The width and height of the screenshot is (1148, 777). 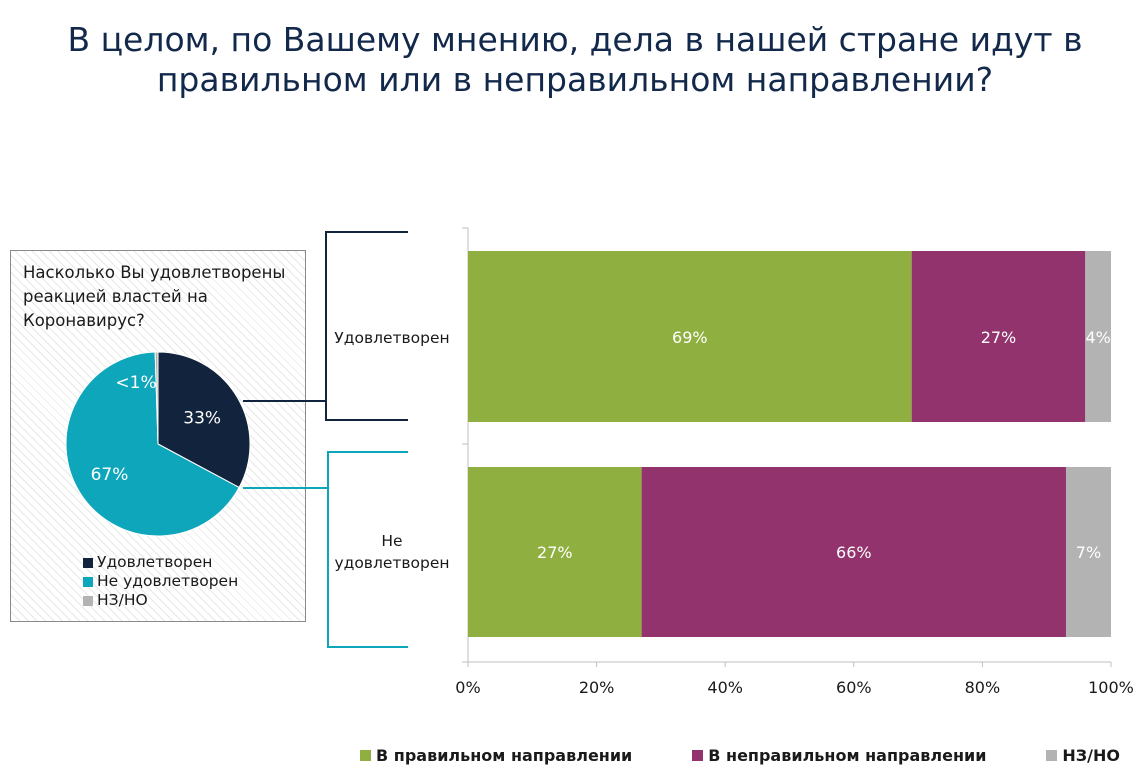 I want to click on legend-label: В правильном направлении, so click(x=504, y=755).